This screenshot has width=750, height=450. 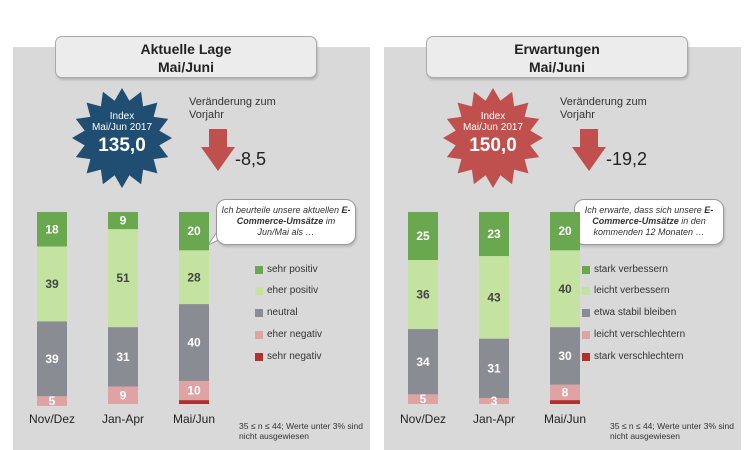 I want to click on legend-label: neutral, so click(x=282, y=312).